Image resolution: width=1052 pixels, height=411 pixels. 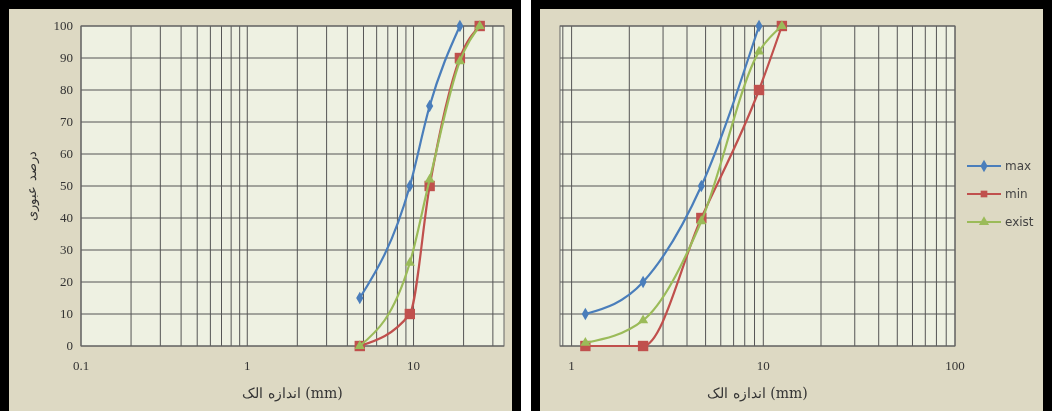 I want to click on y-tick-label: 30, so click(x=66, y=249).